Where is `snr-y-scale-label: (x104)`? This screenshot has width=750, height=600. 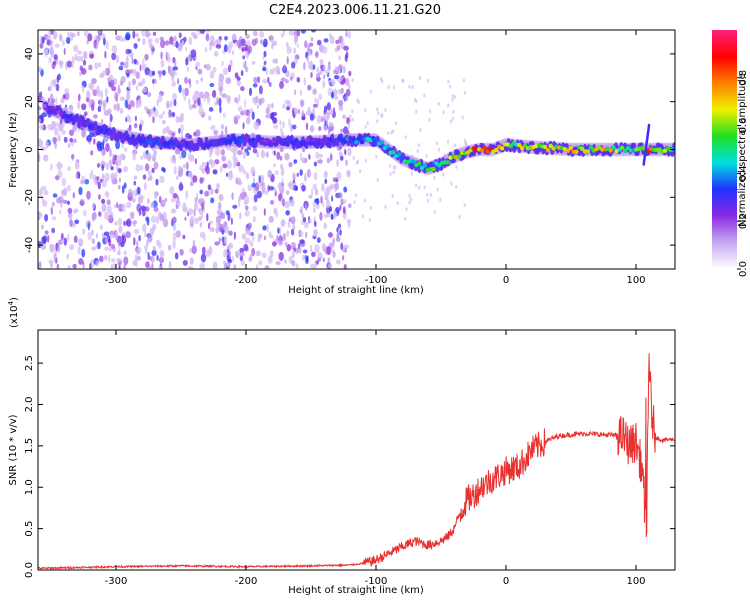 snr-y-scale-label: (x104) is located at coordinates (13, 312).